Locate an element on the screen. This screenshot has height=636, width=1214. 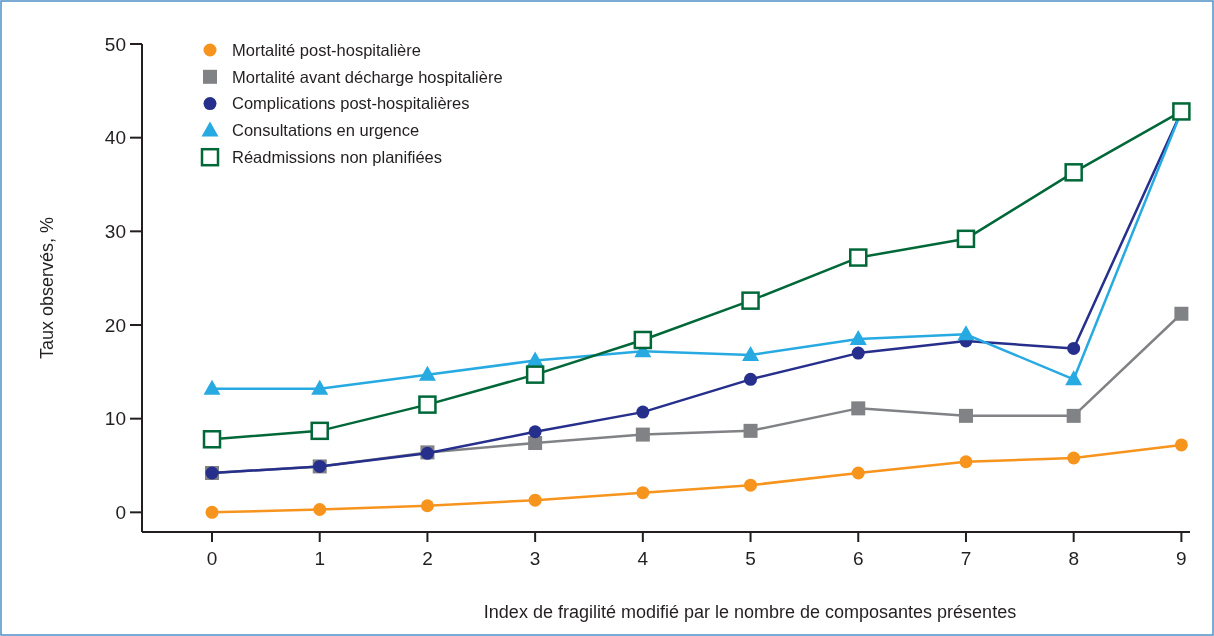
legend-label: Mortalité post-hospitalière is located at coordinates (326, 49).